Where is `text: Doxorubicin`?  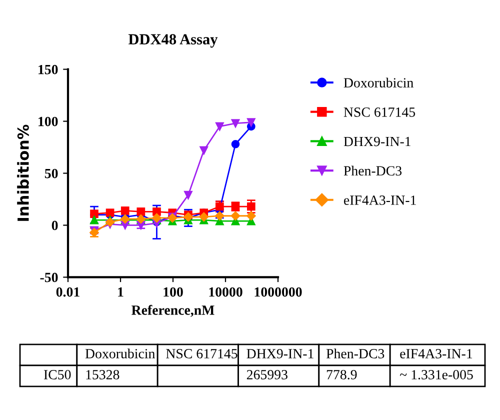
text: Doxorubicin is located at coordinates (120, 353).